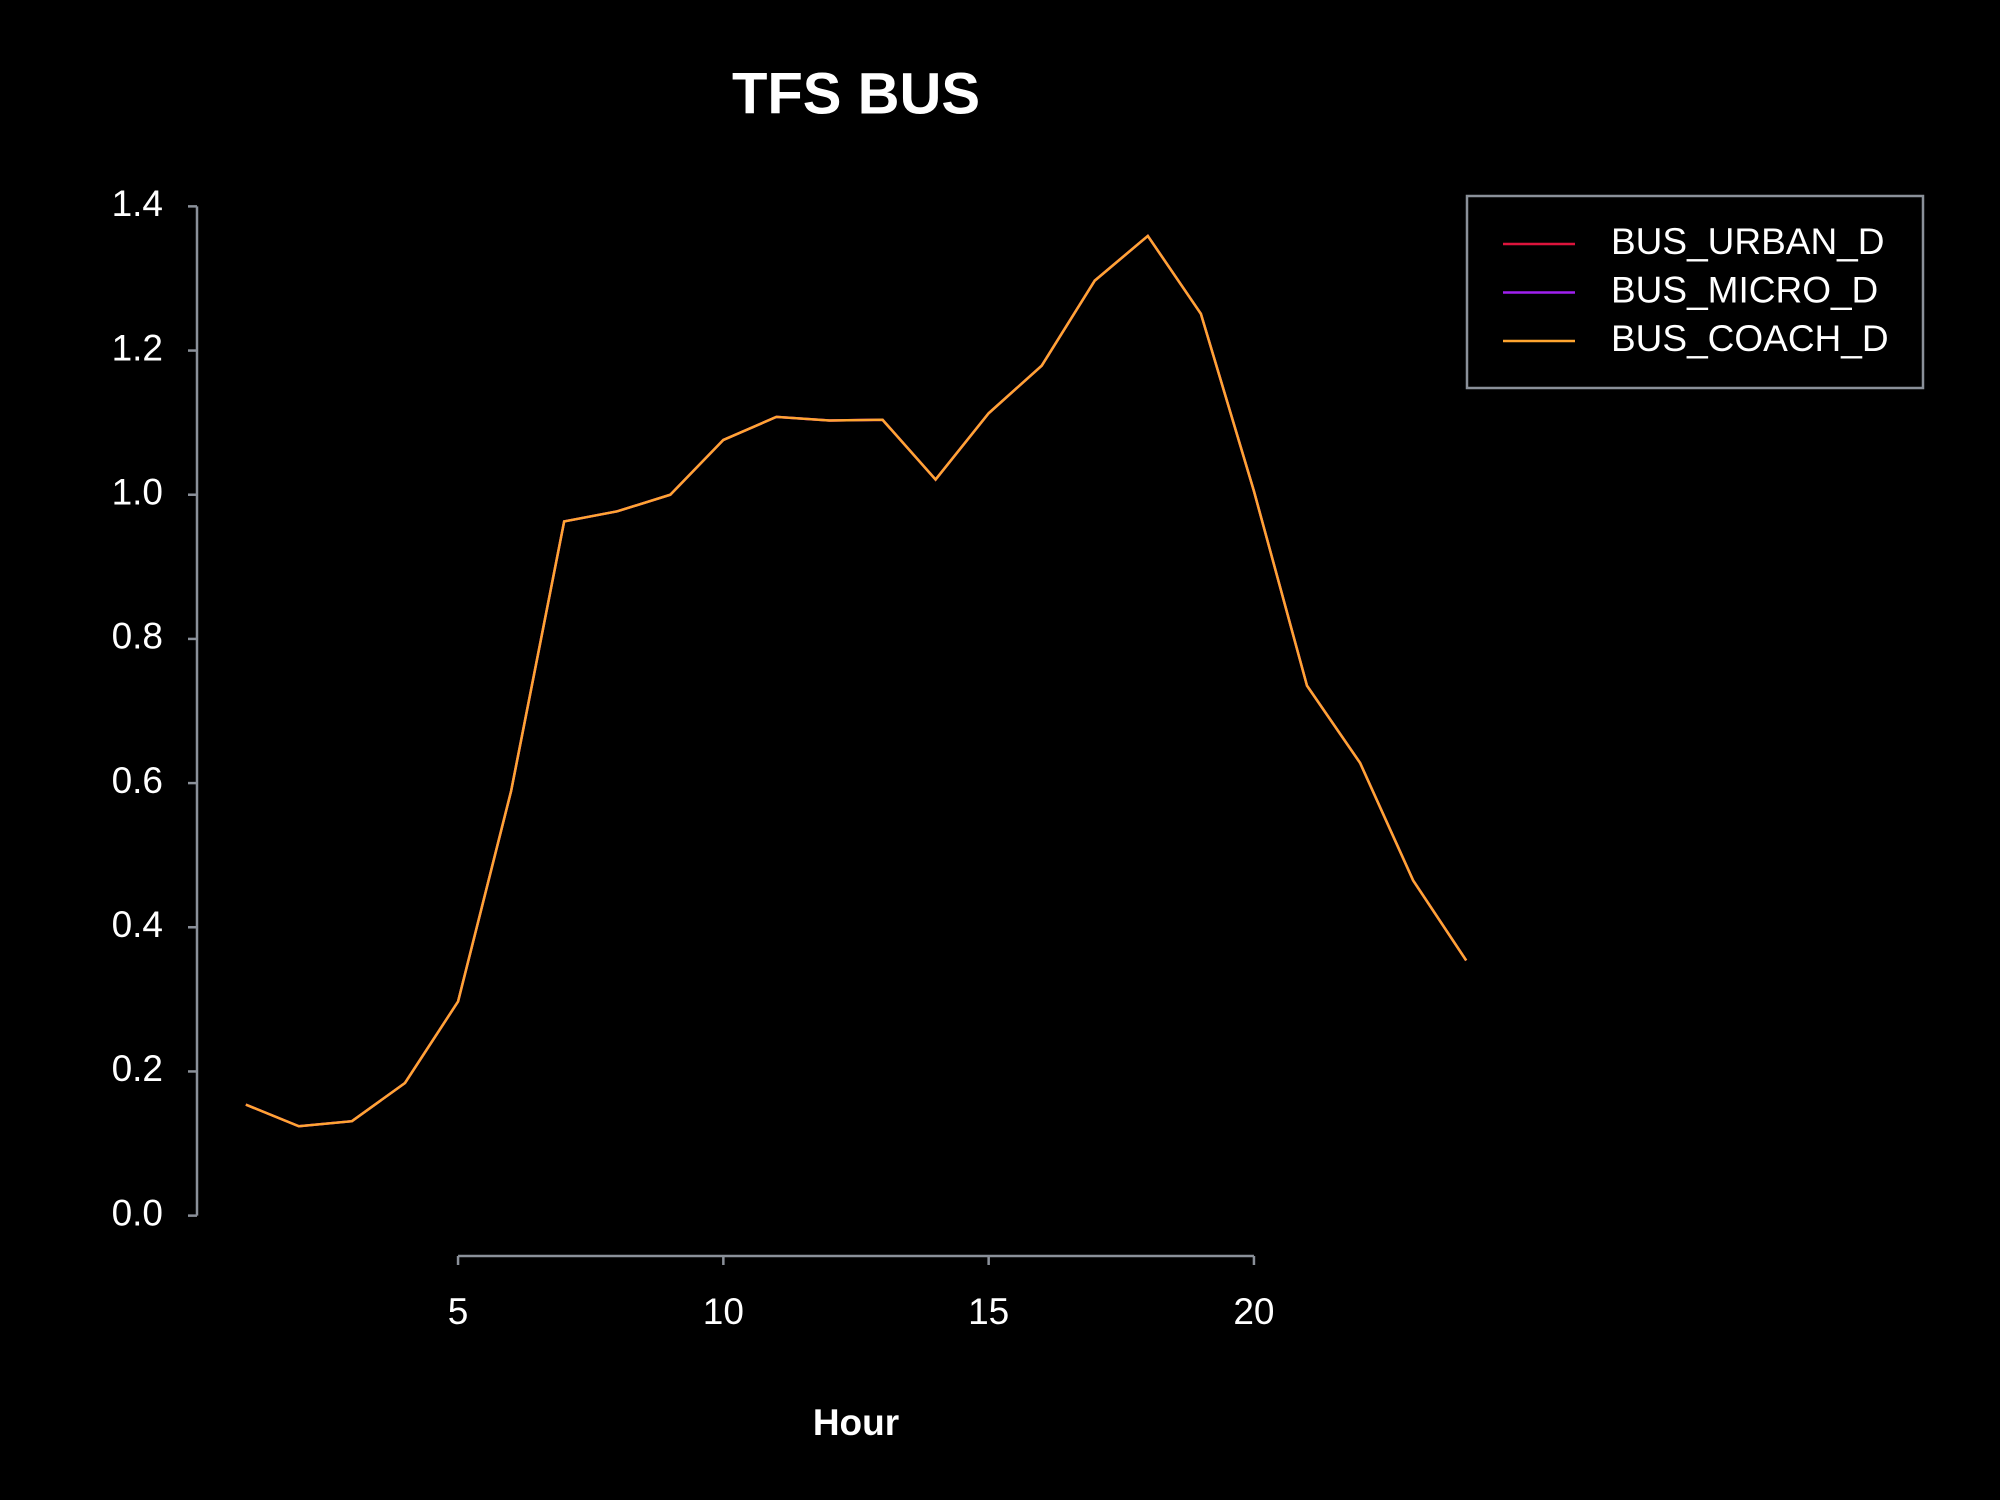 The width and height of the screenshot is (2000, 1500). What do you see at coordinates (1750, 338) in the screenshot?
I see `legend-label: BUS_COACH_D` at bounding box center [1750, 338].